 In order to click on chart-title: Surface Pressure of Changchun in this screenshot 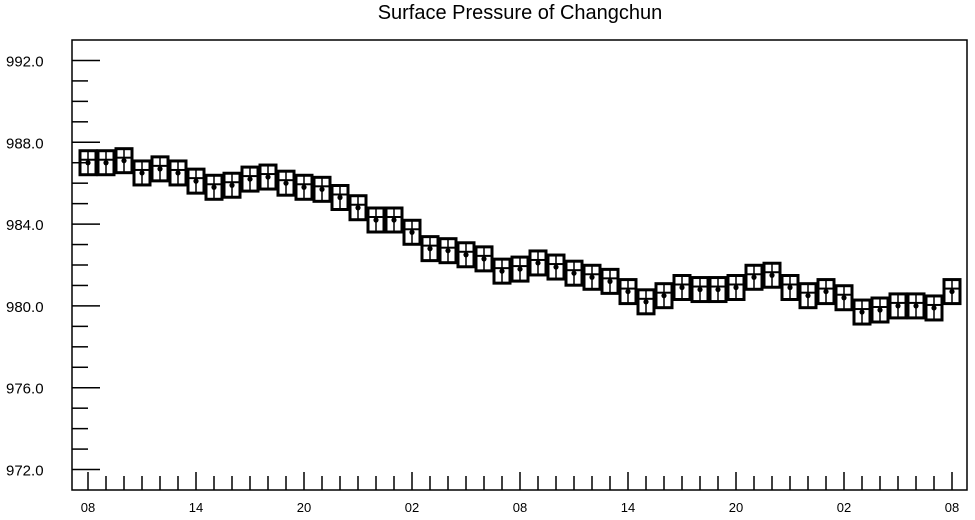, I will do `click(520, 13)`.